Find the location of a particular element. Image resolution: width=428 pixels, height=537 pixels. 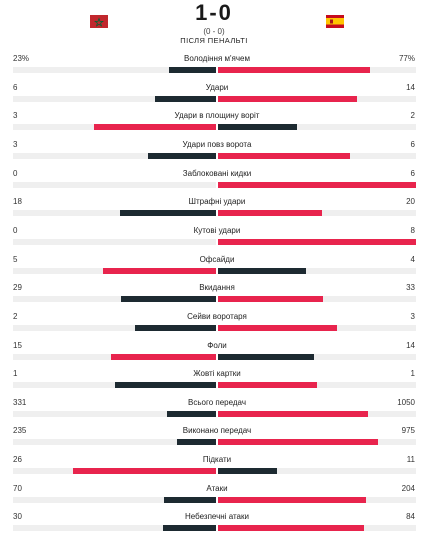

away-stat-value: 975 is located at coordinates (408, 430).